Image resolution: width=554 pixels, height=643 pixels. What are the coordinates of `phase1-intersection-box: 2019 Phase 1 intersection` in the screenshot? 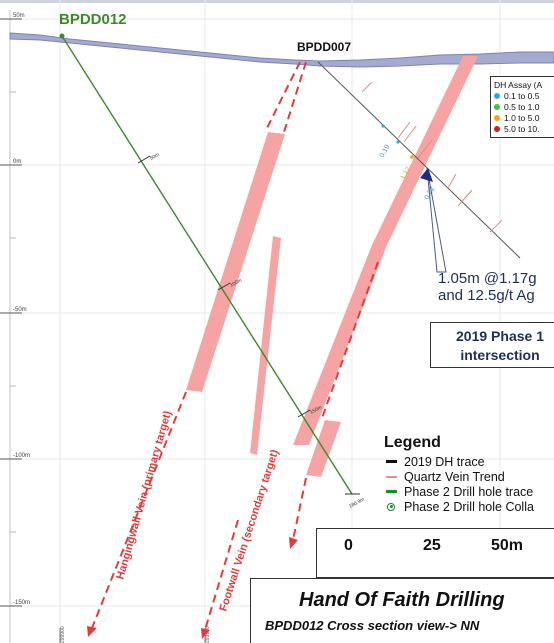 It's located at (492, 345).